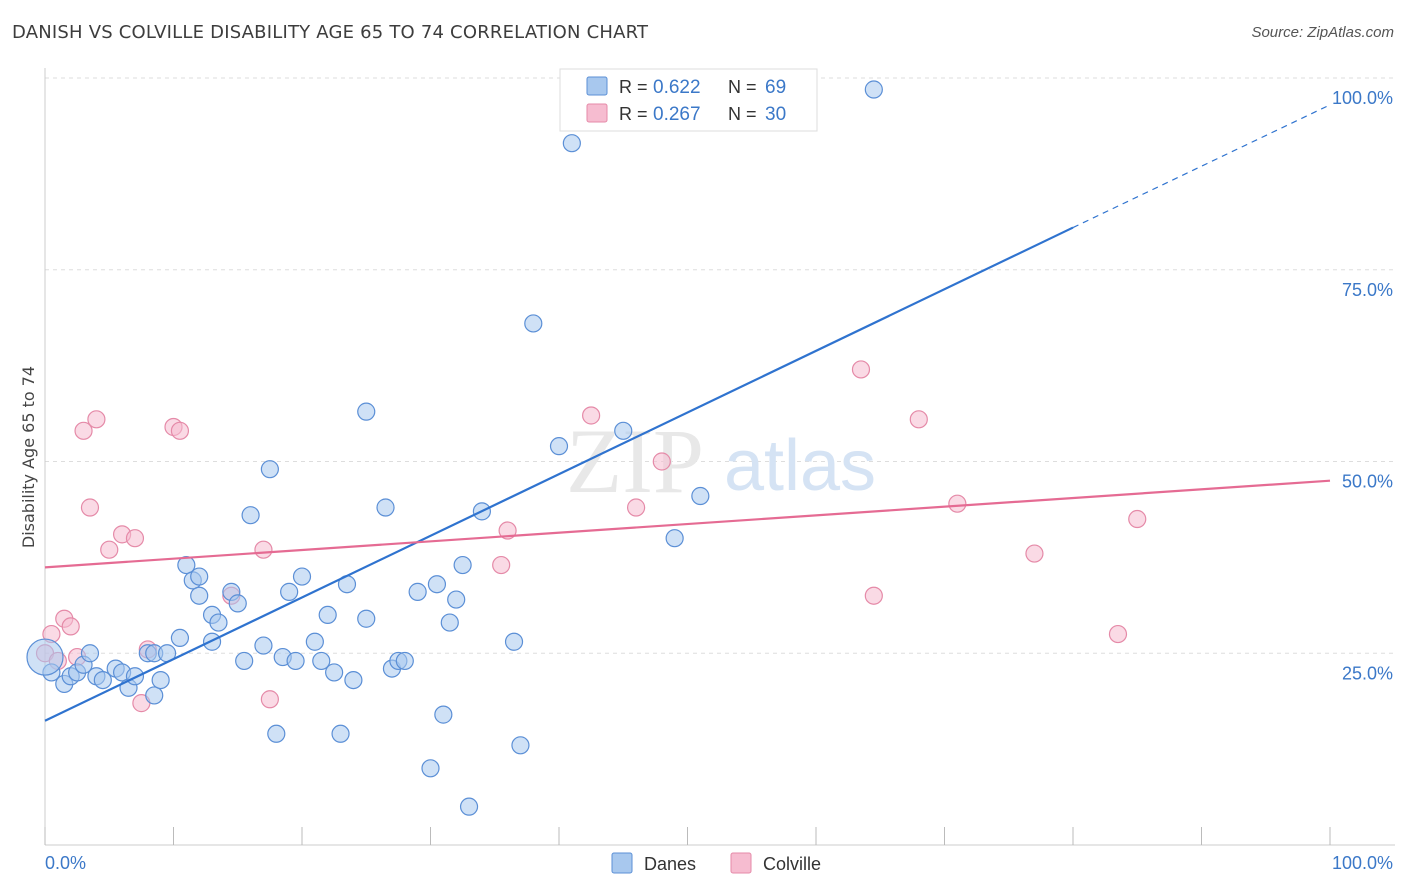  Describe the element at coordinates (635, 461) in the screenshot. I see `watermark-zip: ZIP` at that location.